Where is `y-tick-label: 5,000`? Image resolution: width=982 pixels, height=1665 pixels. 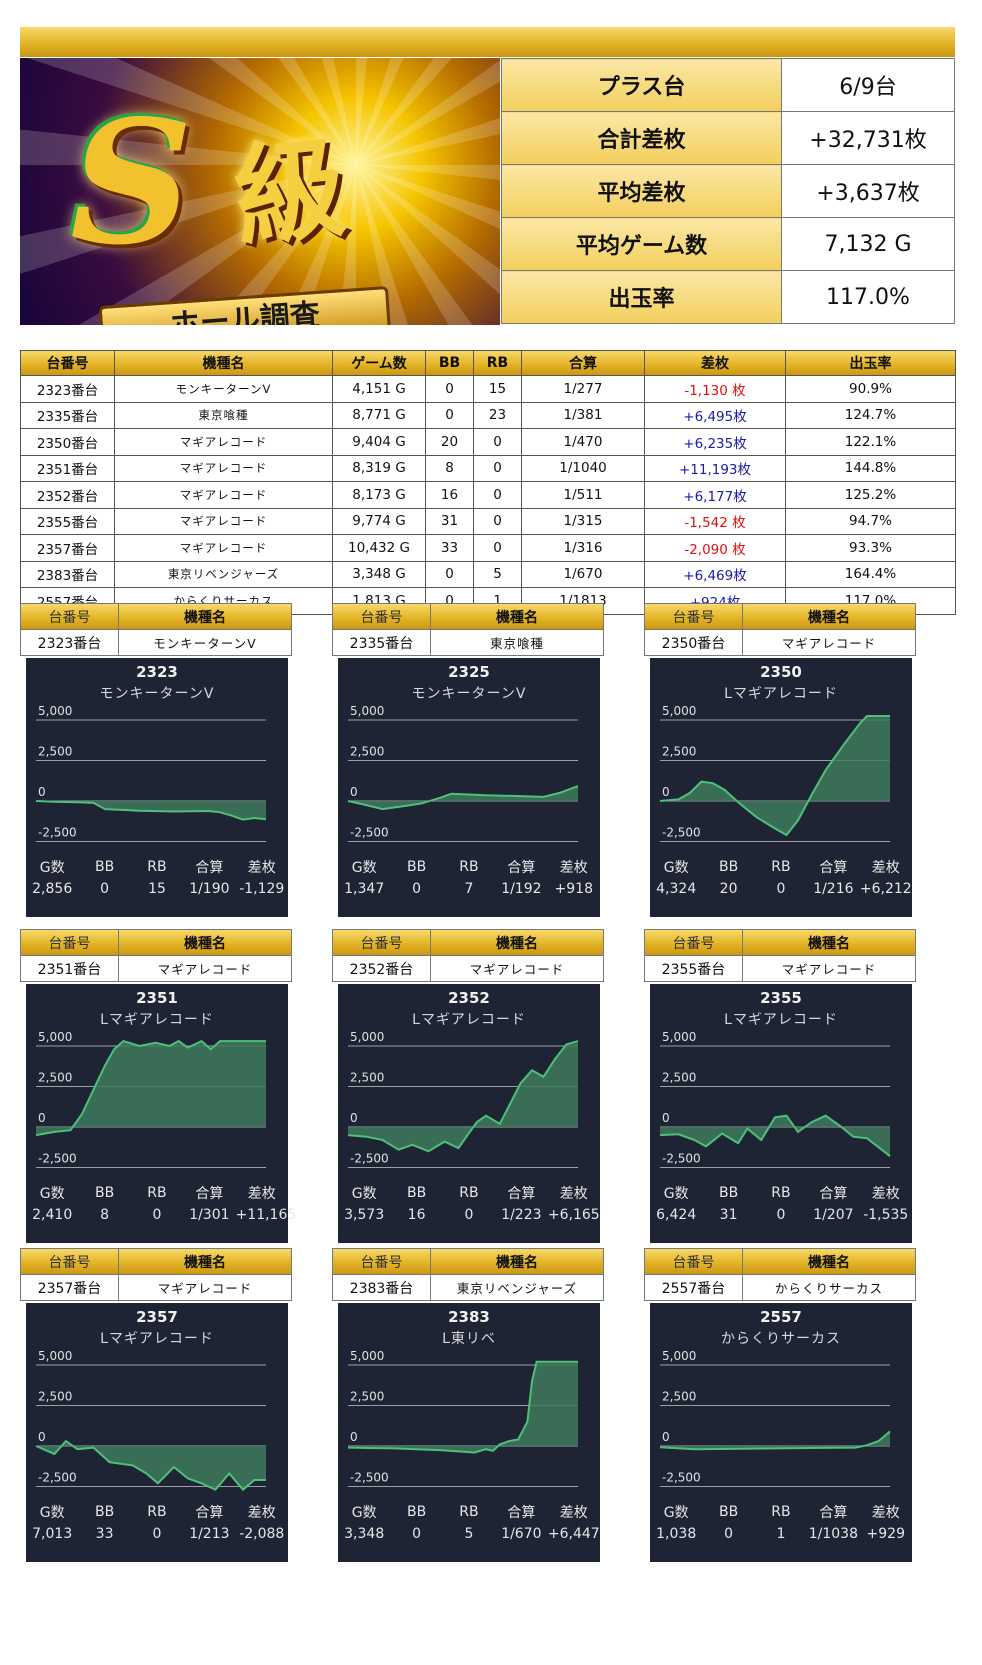 y-tick-label: 5,000 is located at coordinates (367, 1037).